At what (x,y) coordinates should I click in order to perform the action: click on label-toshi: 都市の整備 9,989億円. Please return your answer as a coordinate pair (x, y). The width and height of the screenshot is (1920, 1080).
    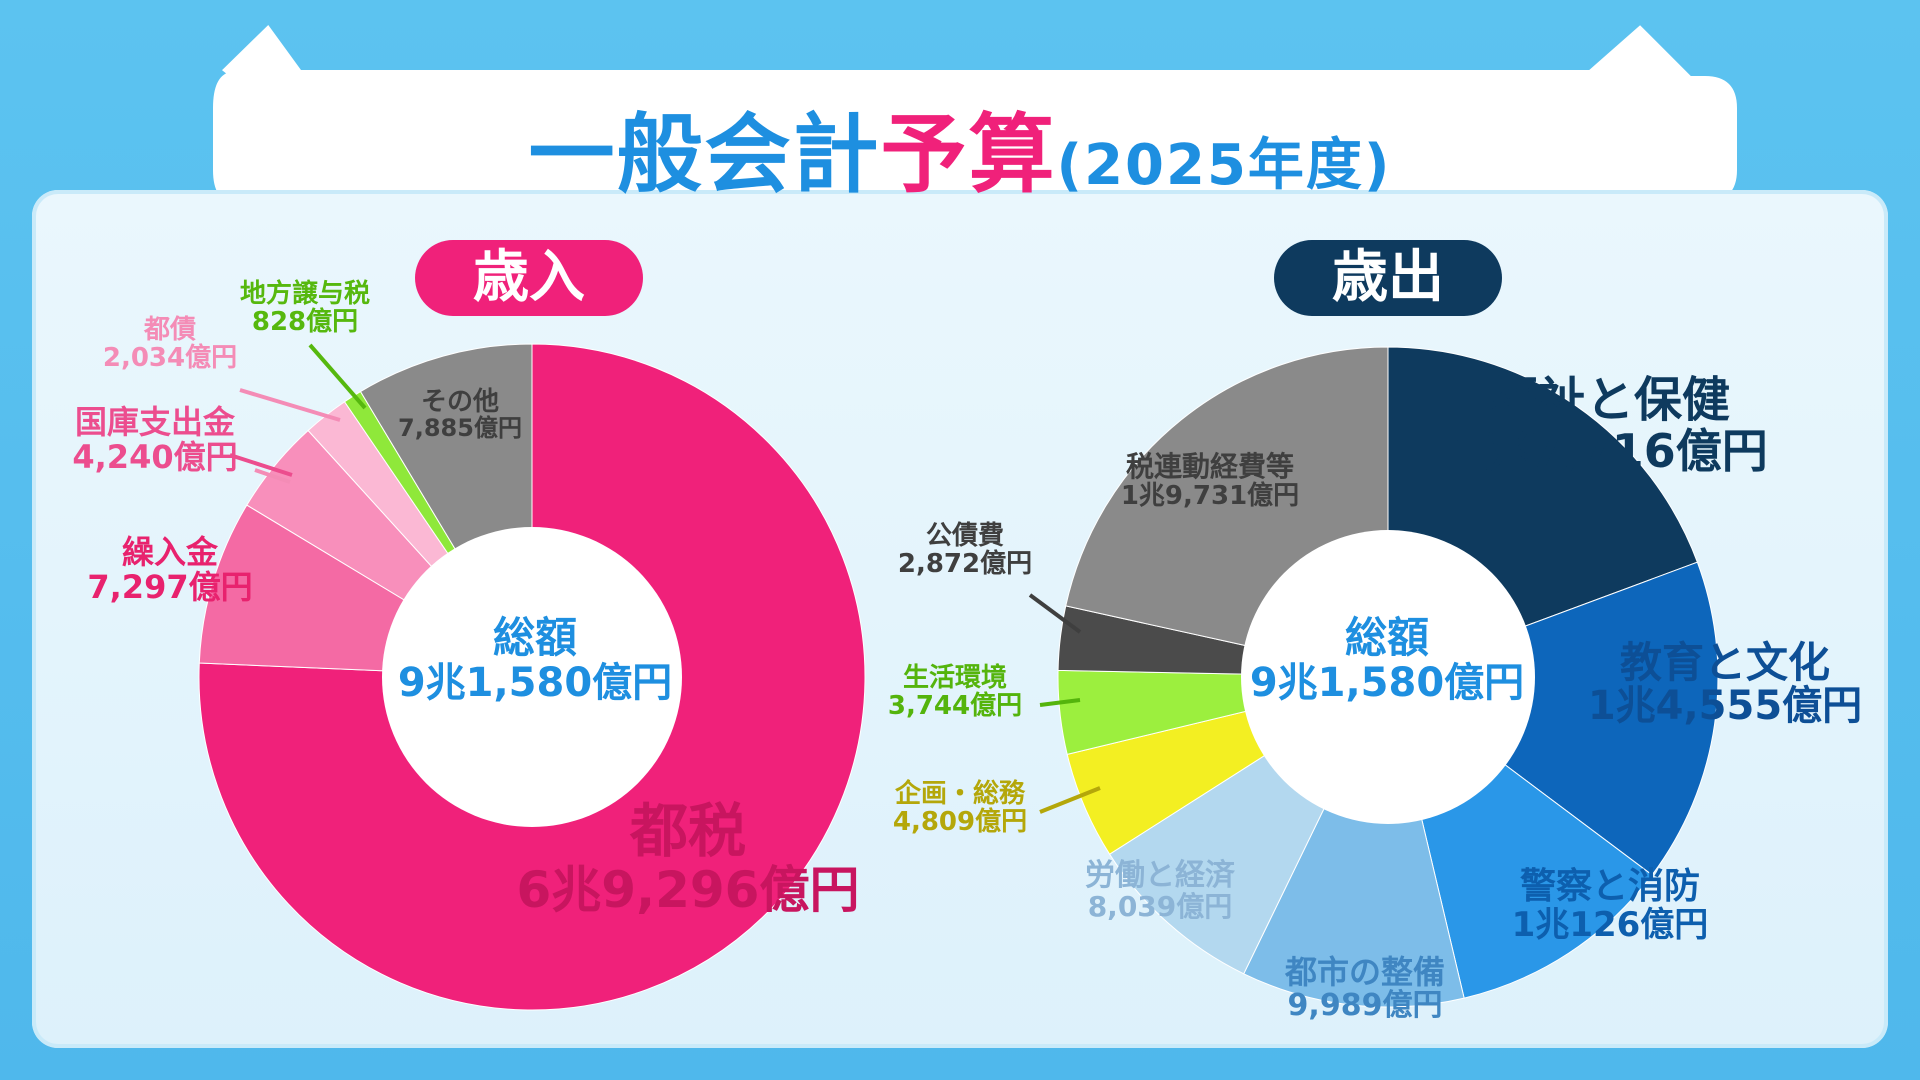
    Looking at the image, I should click on (1365, 988).